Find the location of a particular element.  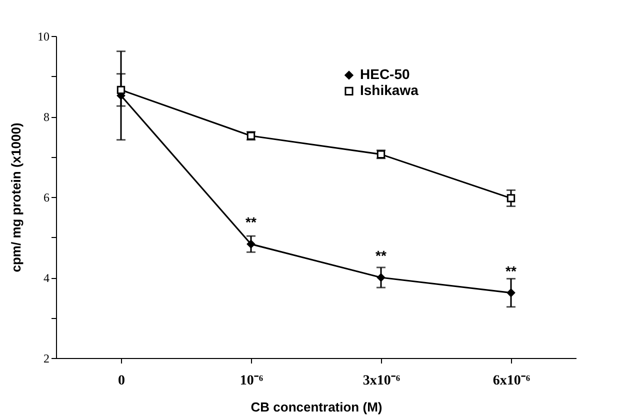

x-tick-label: 0 is located at coordinates (121, 381).